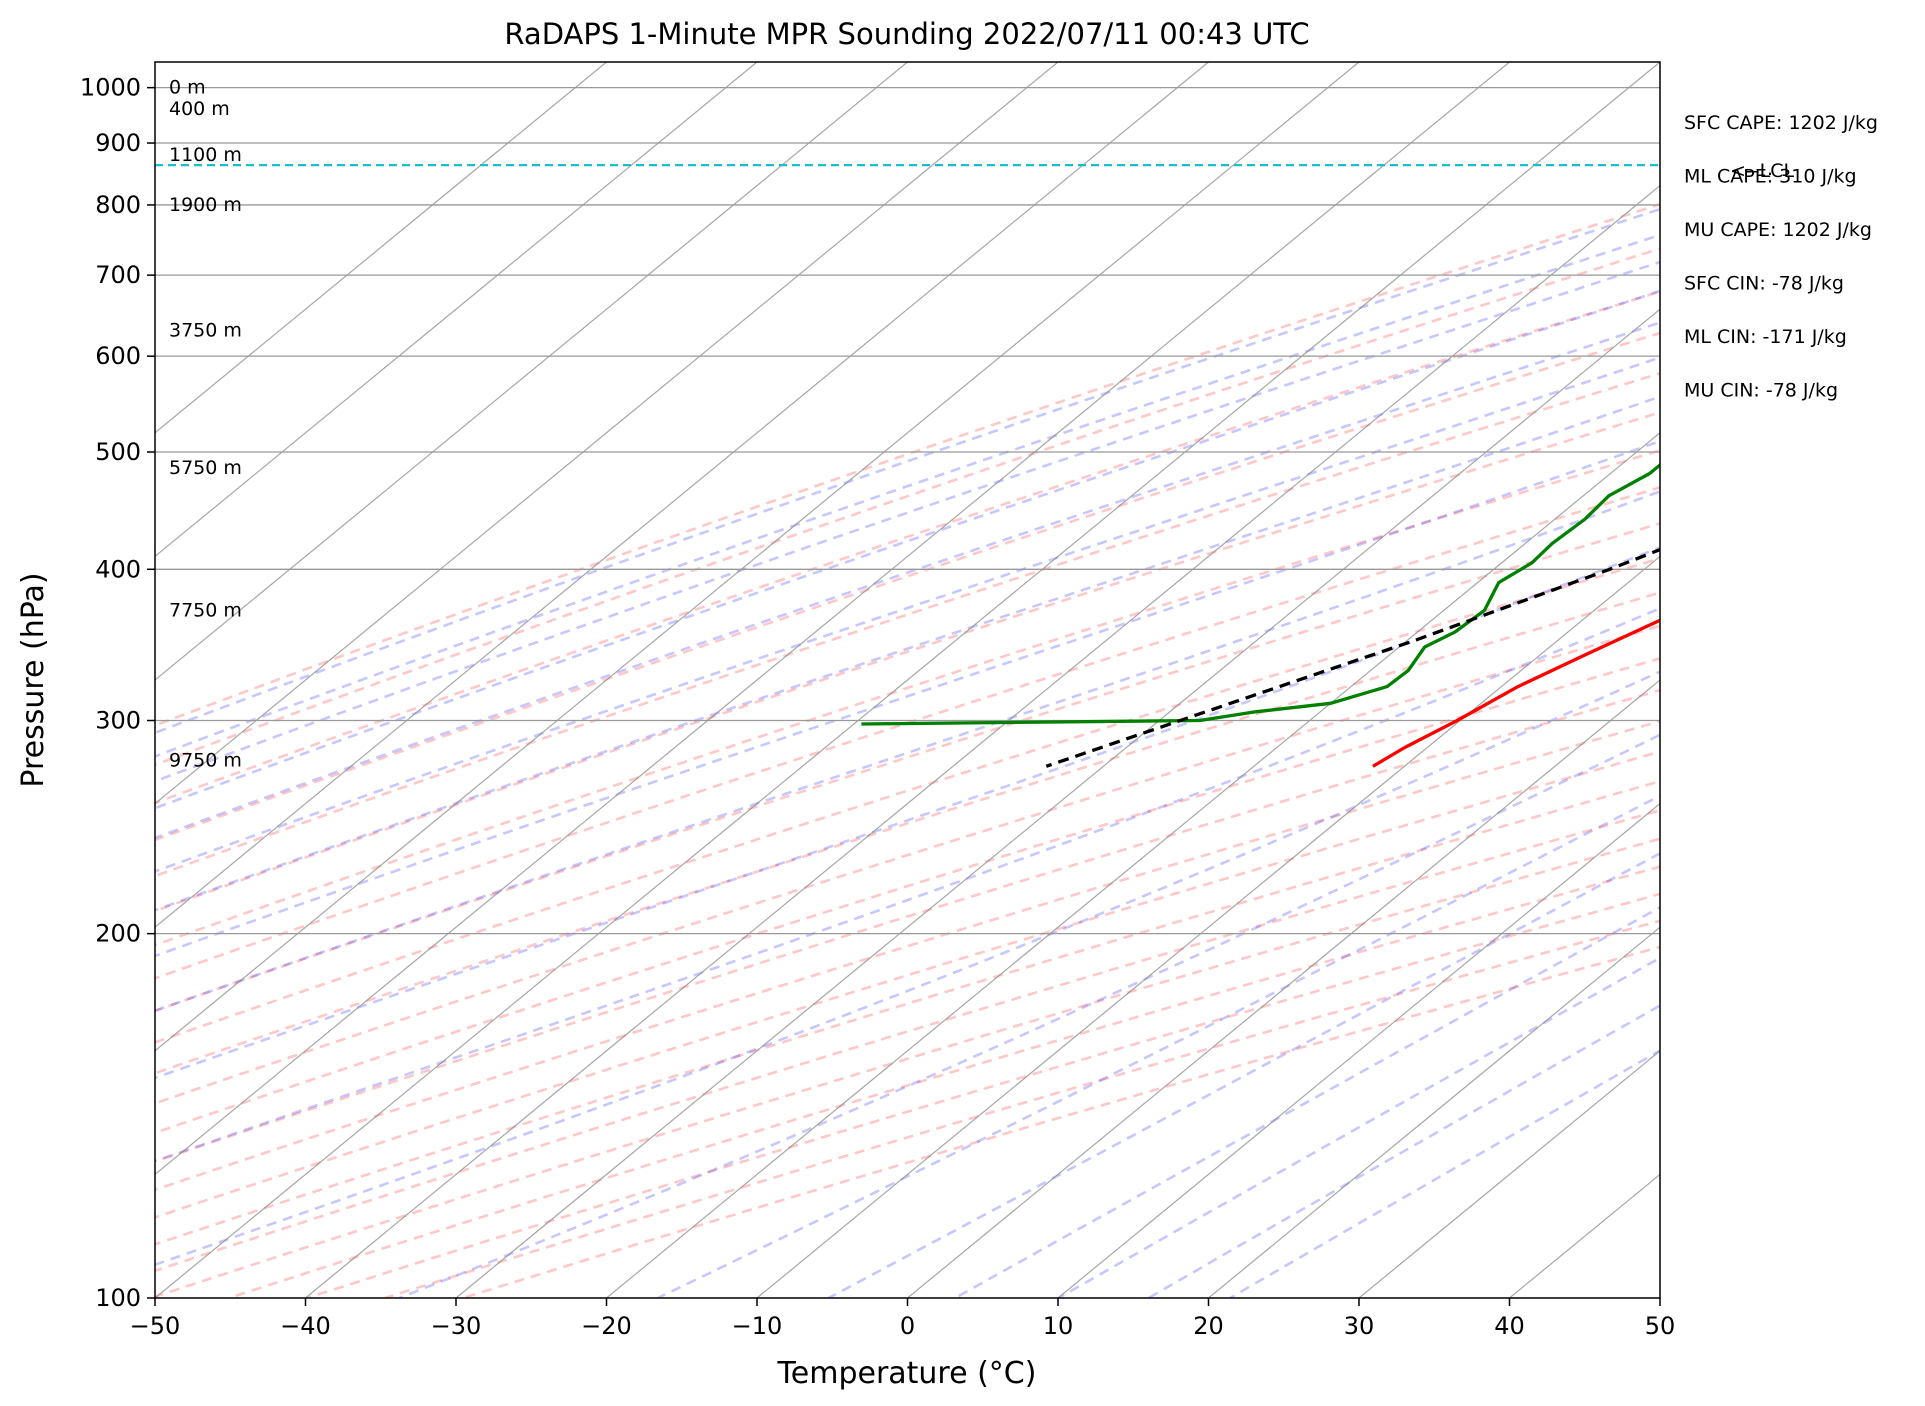 This screenshot has width=1925, height=1406. I want to click on x-tick-label: −40, so click(305, 1326).